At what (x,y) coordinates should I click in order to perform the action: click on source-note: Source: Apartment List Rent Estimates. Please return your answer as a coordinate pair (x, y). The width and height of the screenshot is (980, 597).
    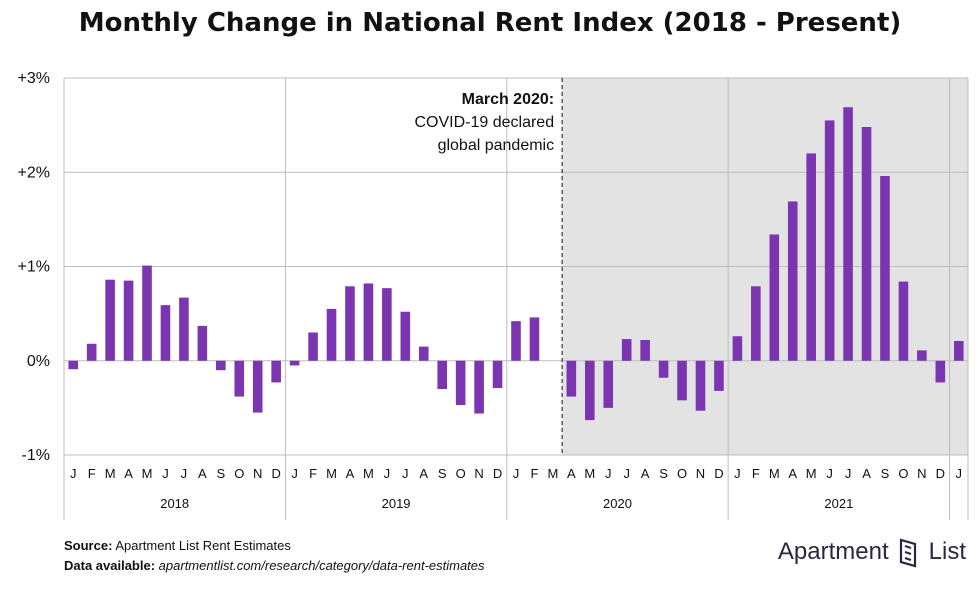
    Looking at the image, I should click on (177, 545).